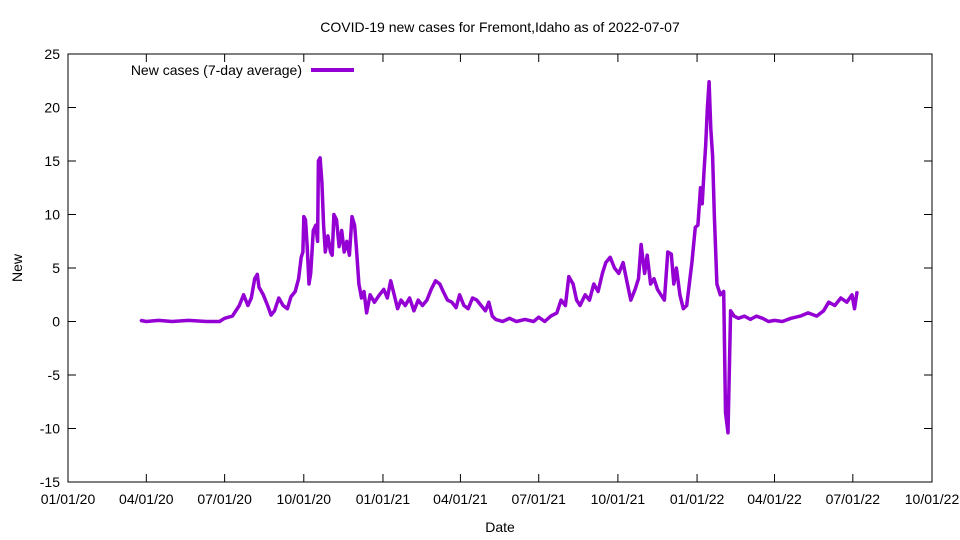  I want to click on y-tick-label: -10, so click(50, 429).